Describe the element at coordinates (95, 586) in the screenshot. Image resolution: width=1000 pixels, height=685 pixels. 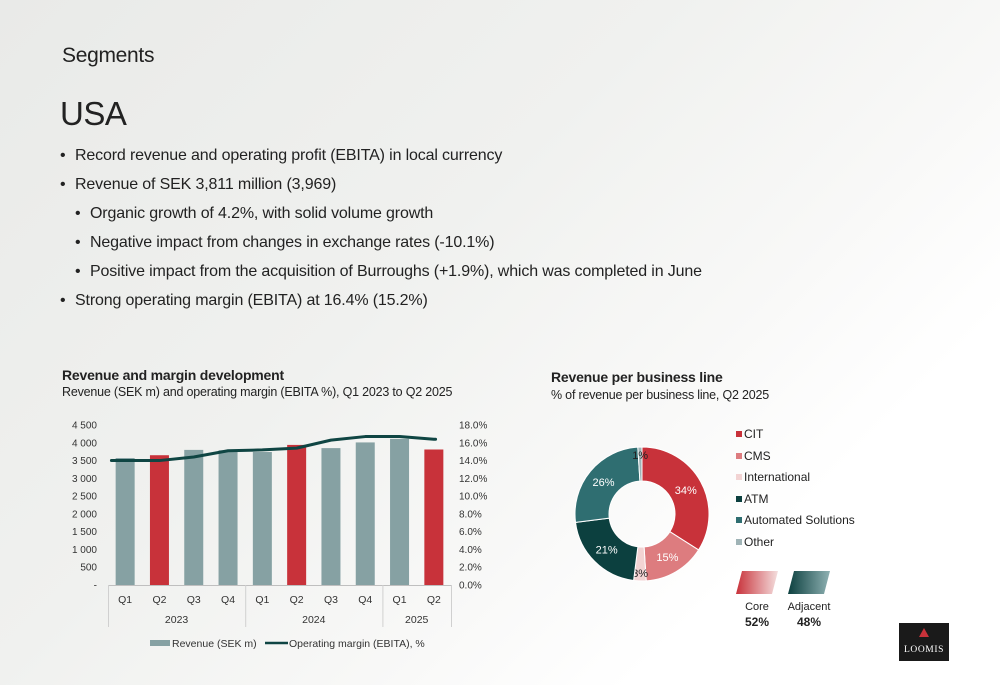
I see `left-axis-tick-label: -` at that location.